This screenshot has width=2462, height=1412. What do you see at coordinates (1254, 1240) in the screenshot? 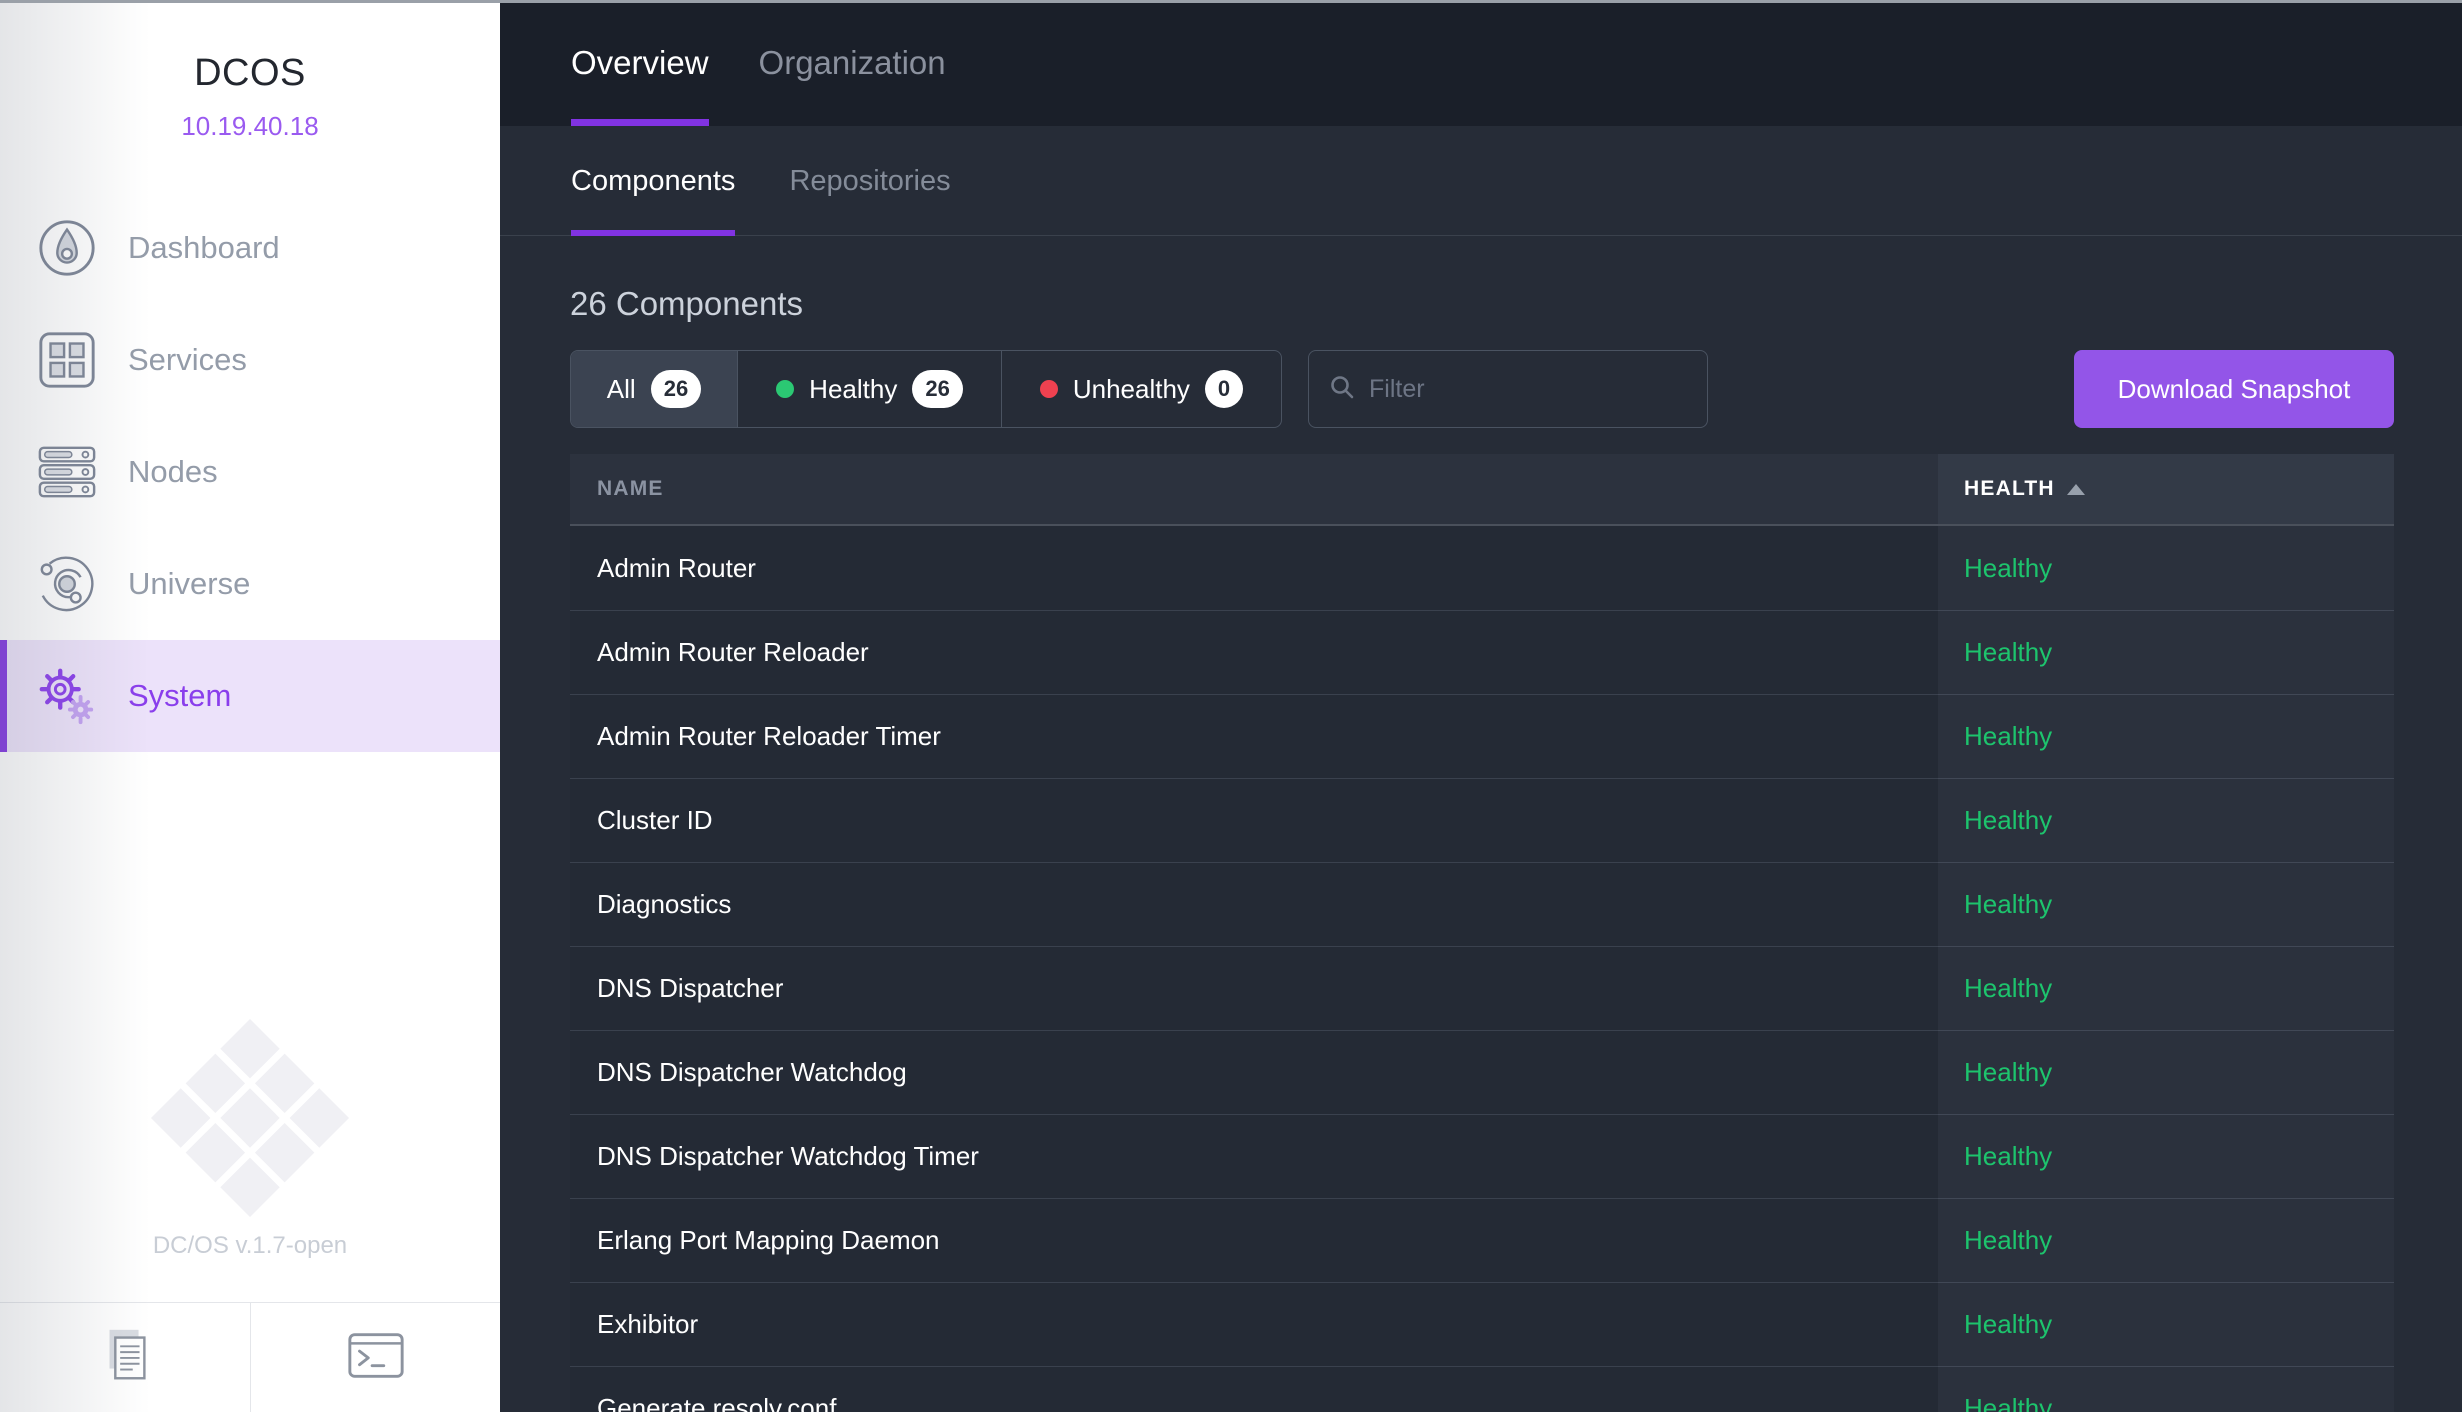
I see `component-name: Erlang Port Mapping Daemon` at bounding box center [1254, 1240].